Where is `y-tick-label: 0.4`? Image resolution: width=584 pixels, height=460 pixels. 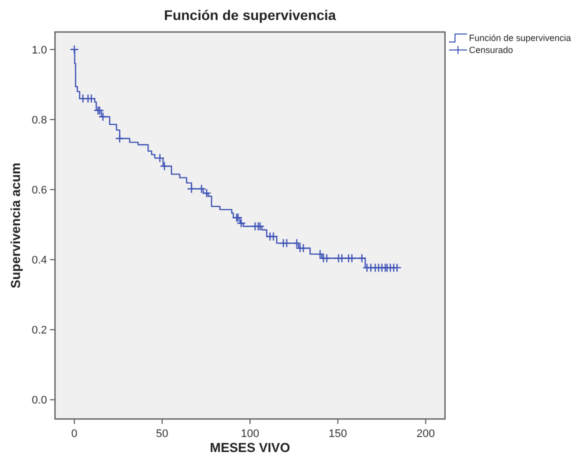 y-tick-label: 0.4 is located at coordinates (39, 260).